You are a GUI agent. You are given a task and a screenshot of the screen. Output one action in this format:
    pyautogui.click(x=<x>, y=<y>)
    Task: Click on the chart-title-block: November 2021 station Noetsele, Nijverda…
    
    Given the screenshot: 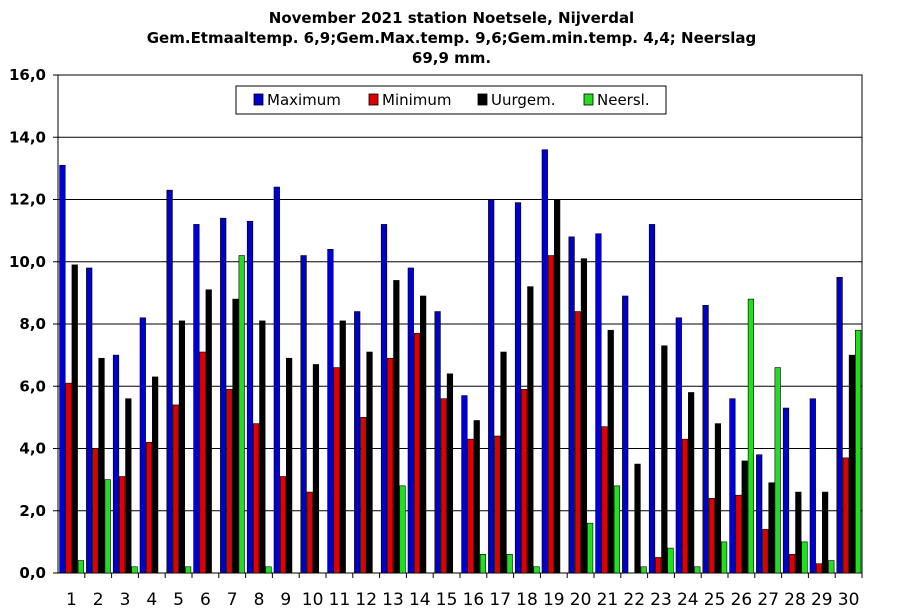 What is the action you would take?
    pyautogui.click(x=451, y=38)
    